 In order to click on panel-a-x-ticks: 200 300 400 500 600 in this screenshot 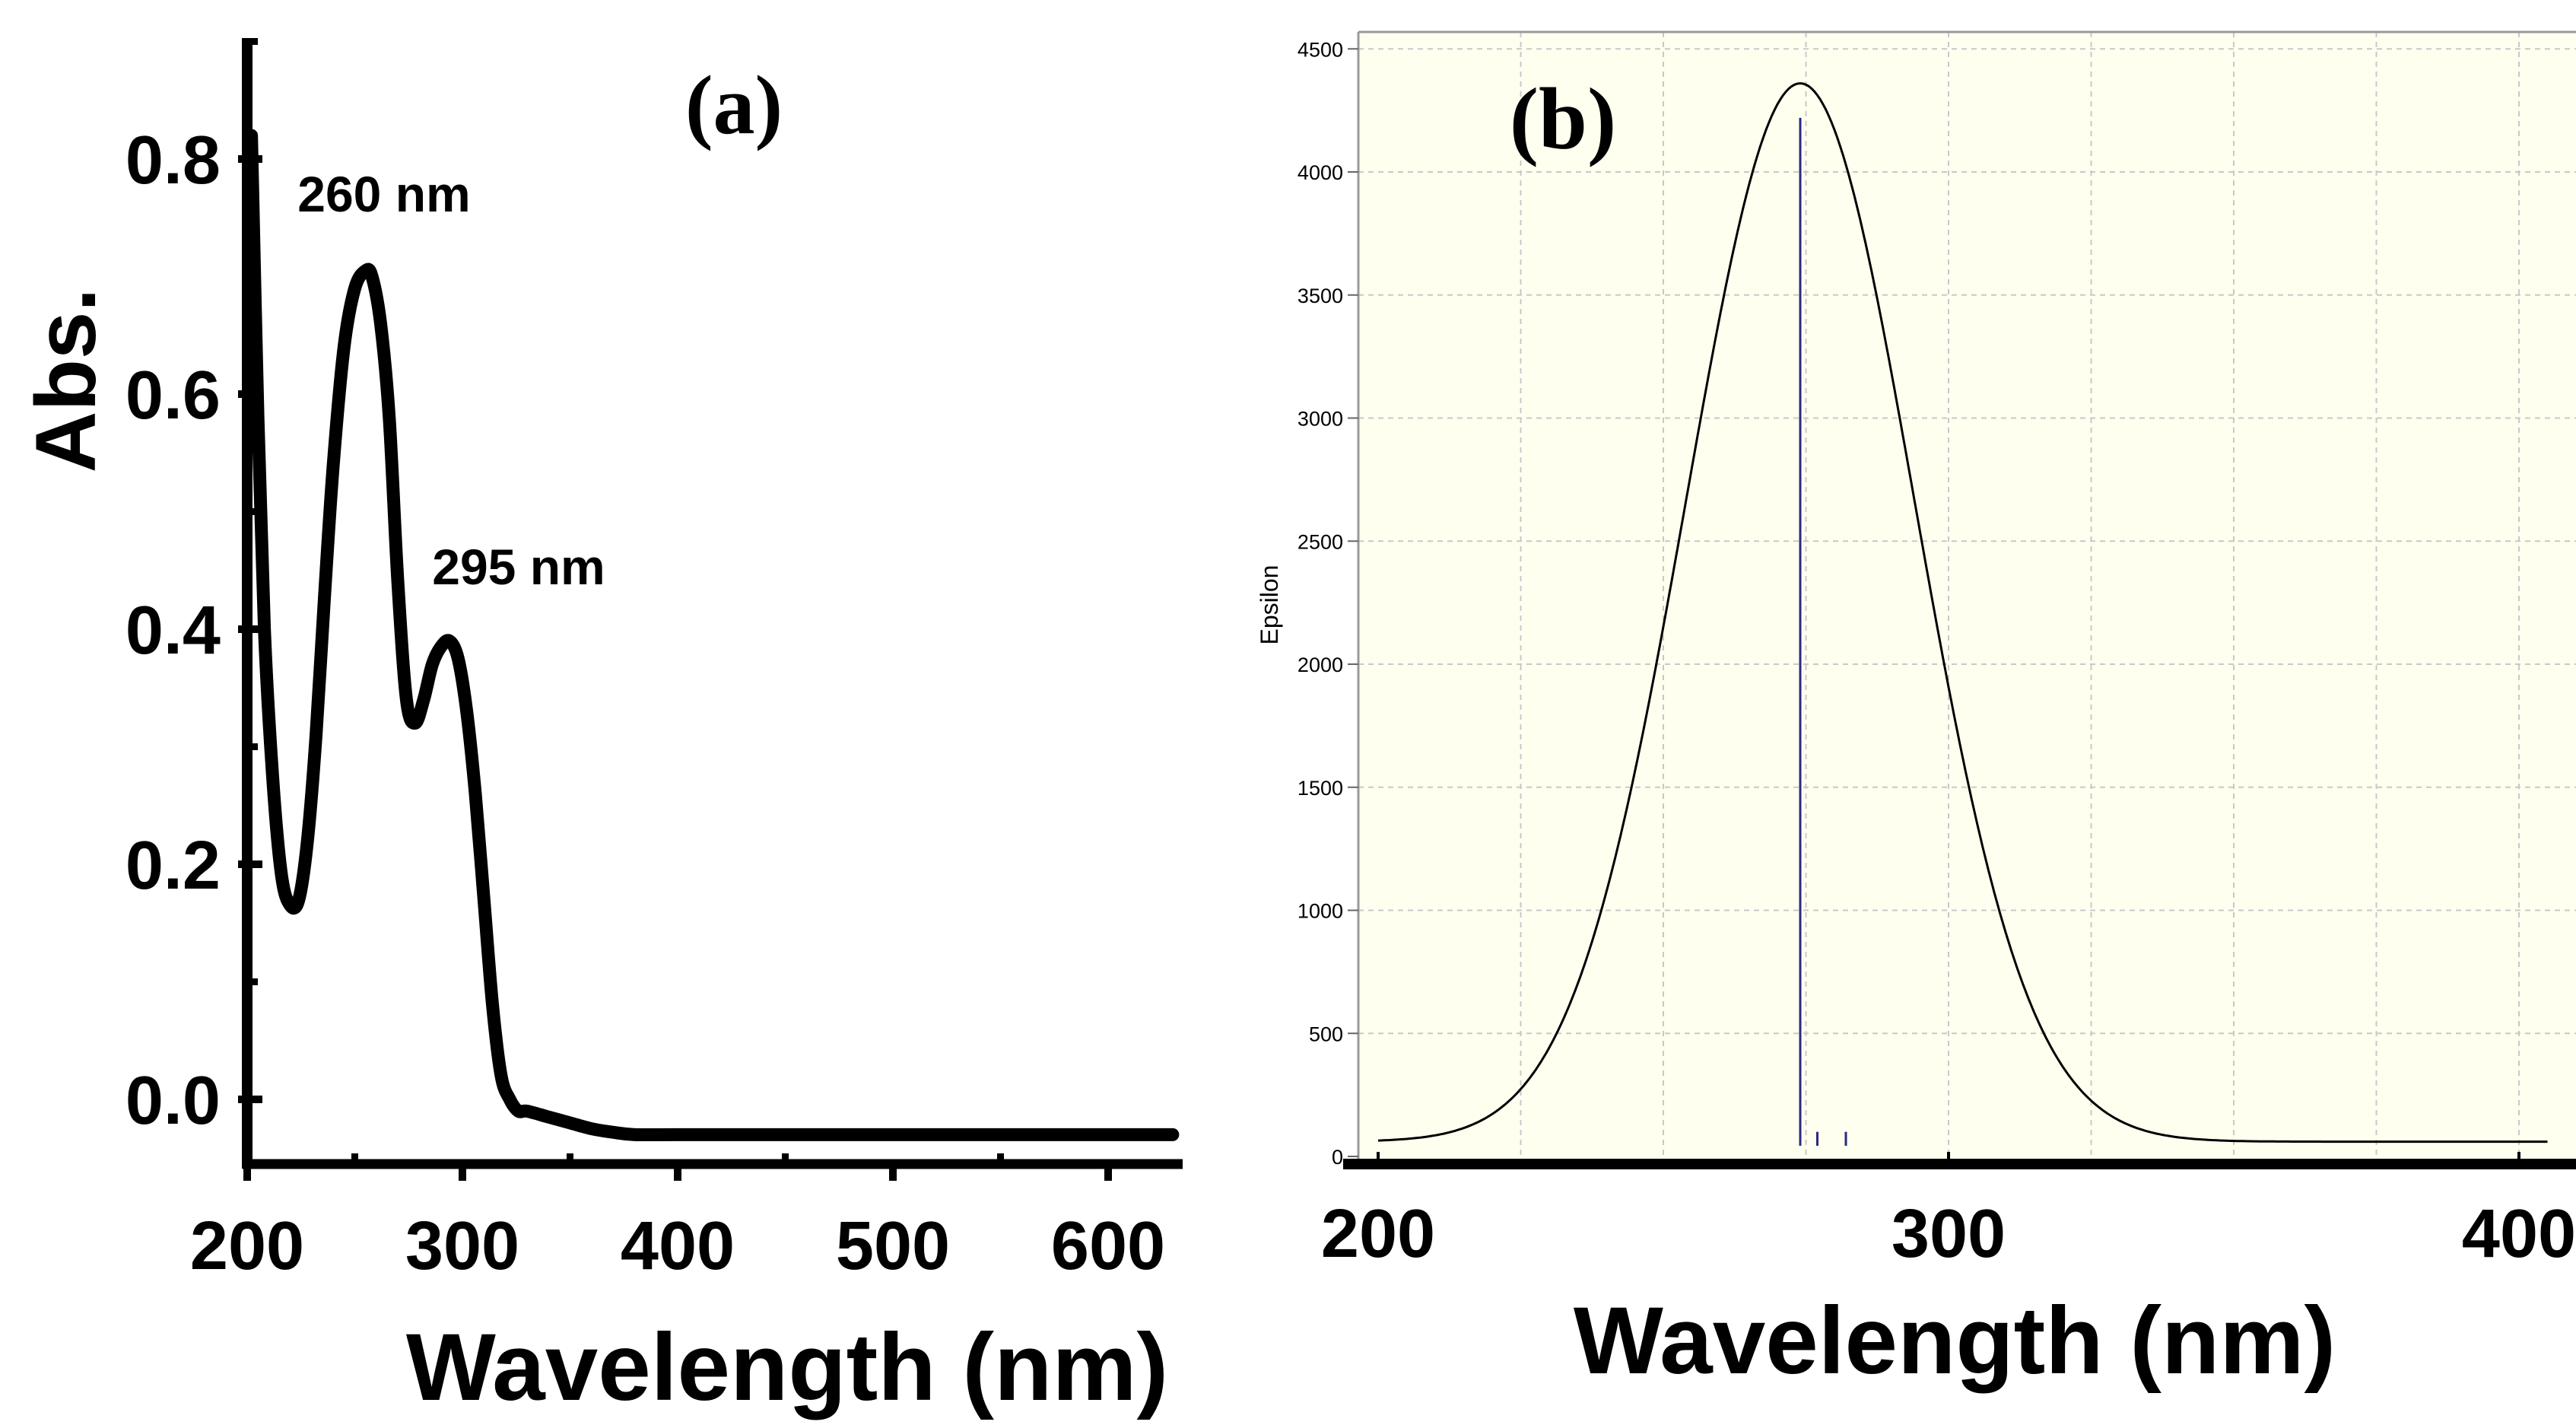, I will do `click(677, 1218)`.